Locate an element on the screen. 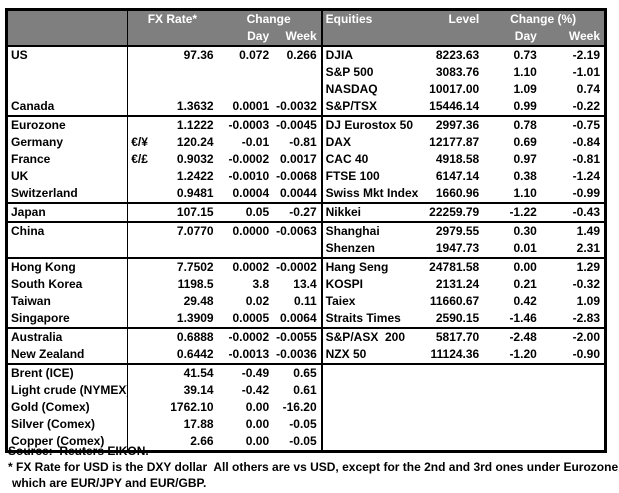  fx-week-change-cell: 0.266 is located at coordinates (301, 55).